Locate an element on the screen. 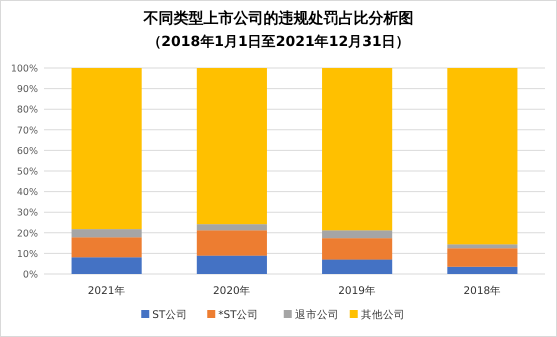  x-tick-label: 2018年 is located at coordinates (483, 291).